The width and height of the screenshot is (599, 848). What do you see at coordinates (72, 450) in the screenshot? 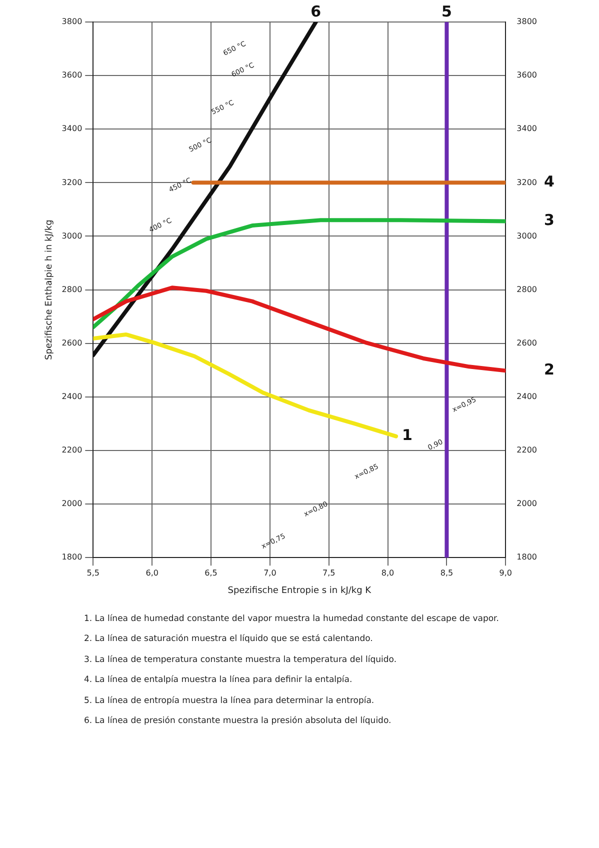
I see `y-tick-label: 2200` at bounding box center [72, 450].